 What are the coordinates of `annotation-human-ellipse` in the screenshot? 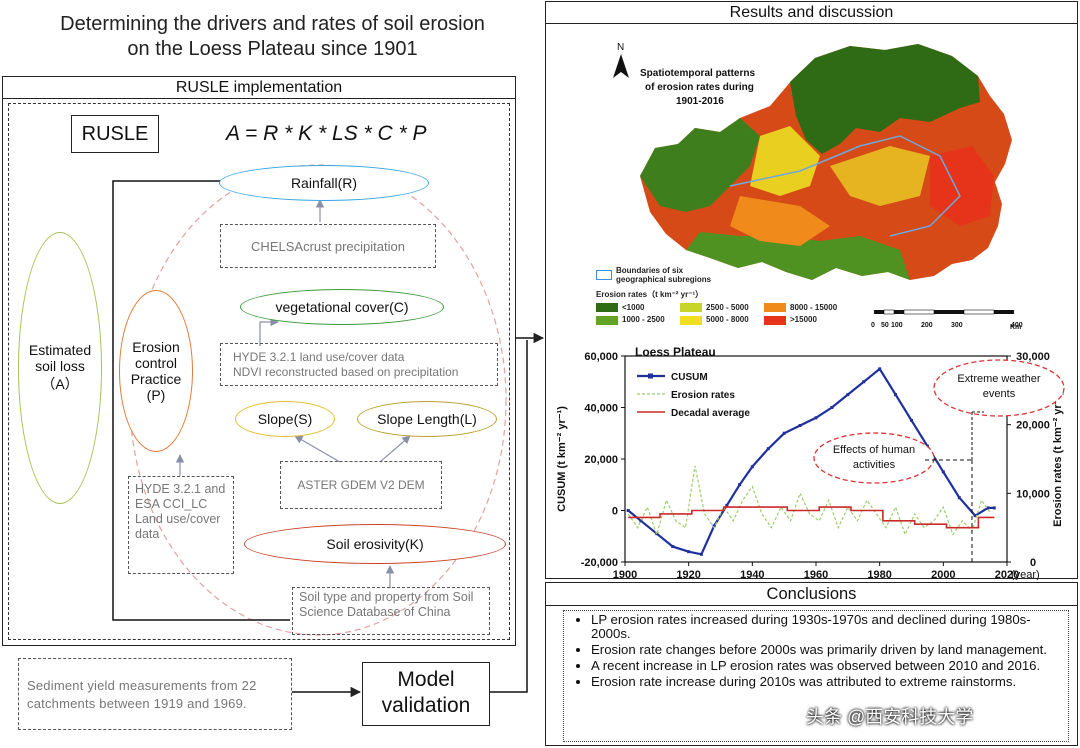 It's located at (874, 458).